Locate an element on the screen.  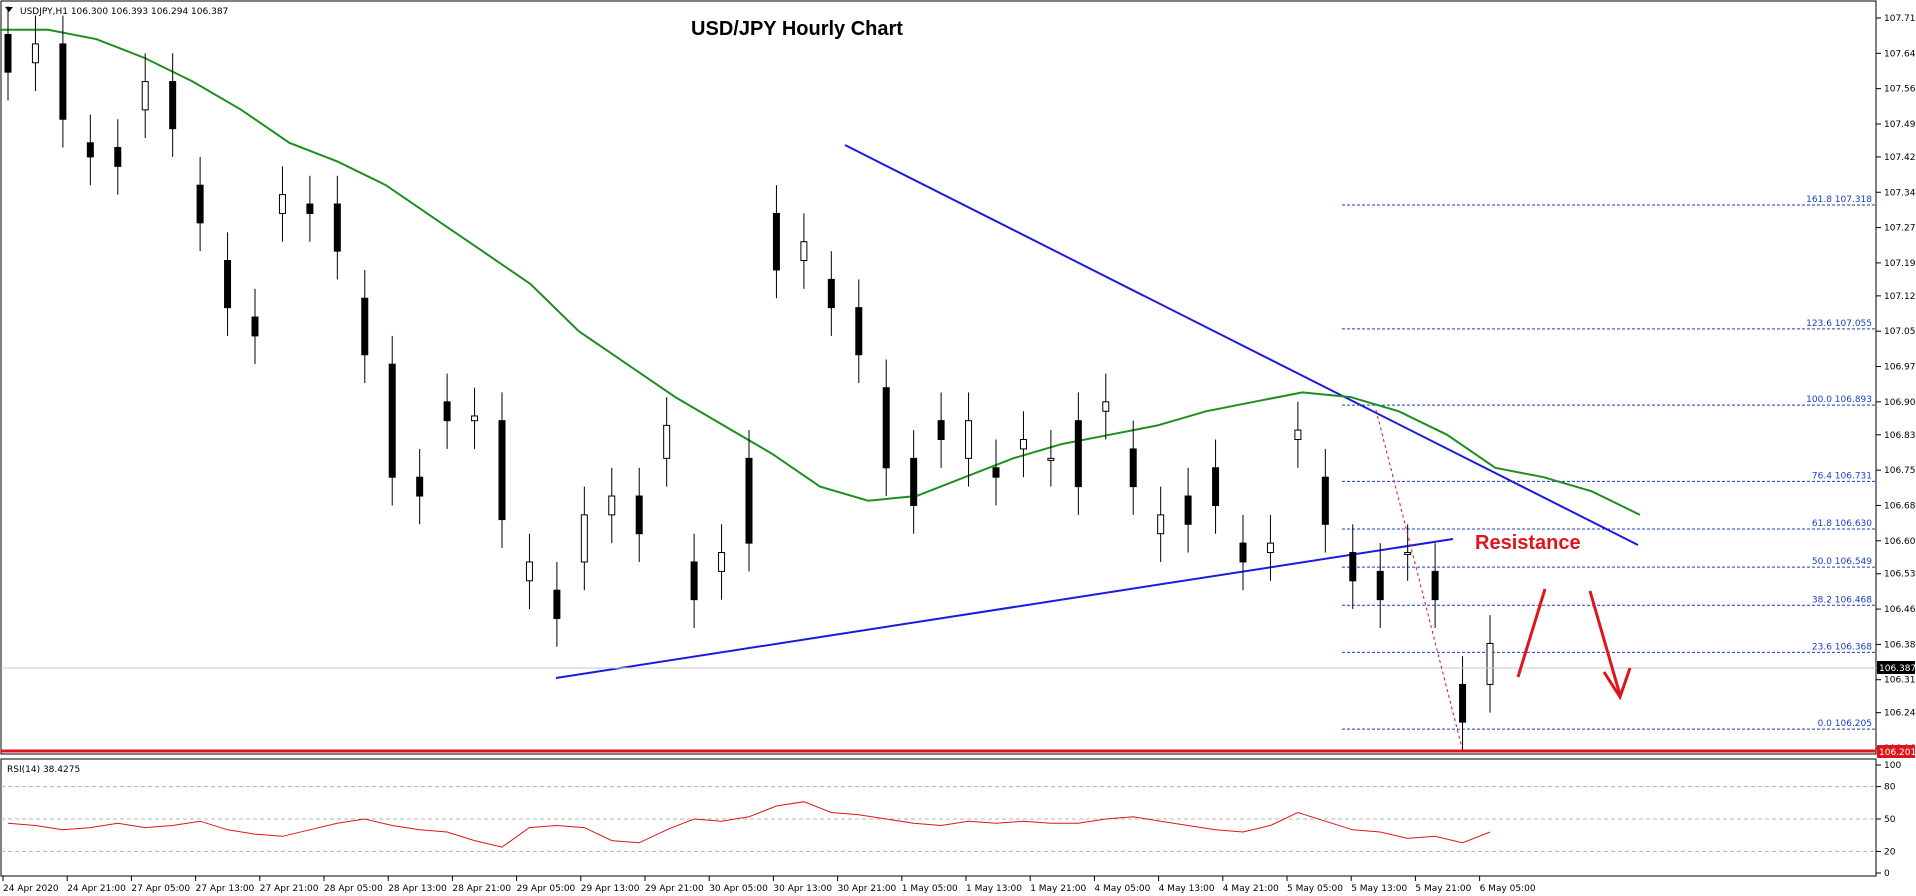
fib-level-label: 161.8 107.318 is located at coordinates (1839, 200).